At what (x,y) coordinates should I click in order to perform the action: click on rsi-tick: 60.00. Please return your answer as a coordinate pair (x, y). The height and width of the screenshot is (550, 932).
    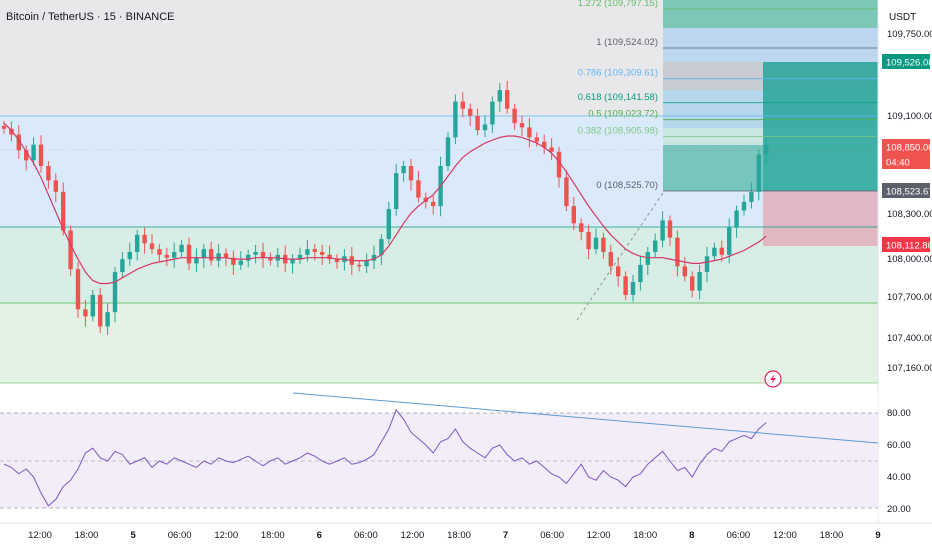
    Looking at the image, I should click on (899, 445).